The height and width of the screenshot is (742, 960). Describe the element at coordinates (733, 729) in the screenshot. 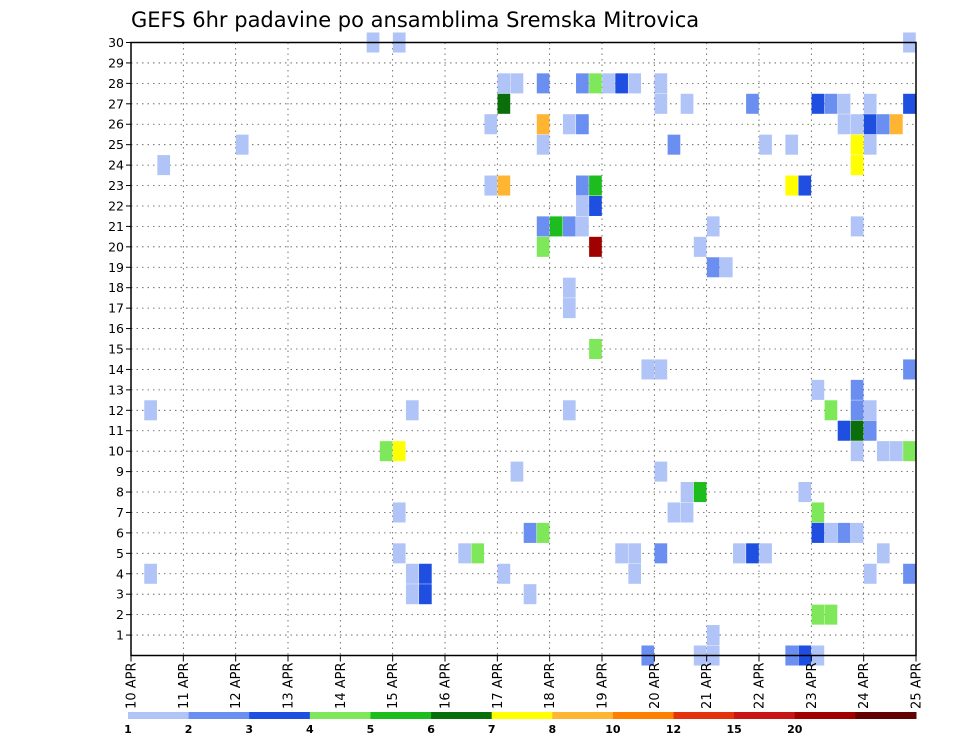

I see `legend-label: 15` at that location.